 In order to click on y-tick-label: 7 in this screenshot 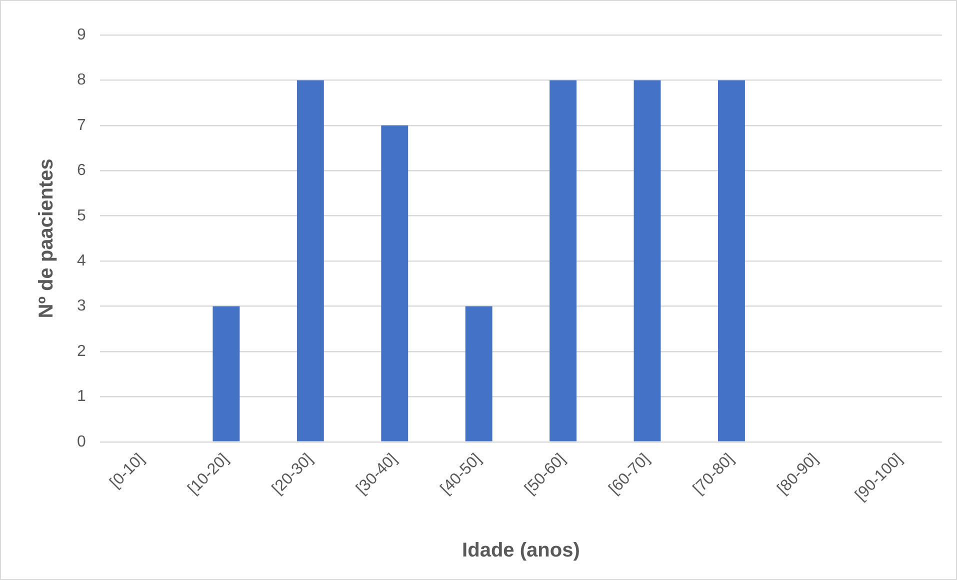, I will do `click(81, 125)`.